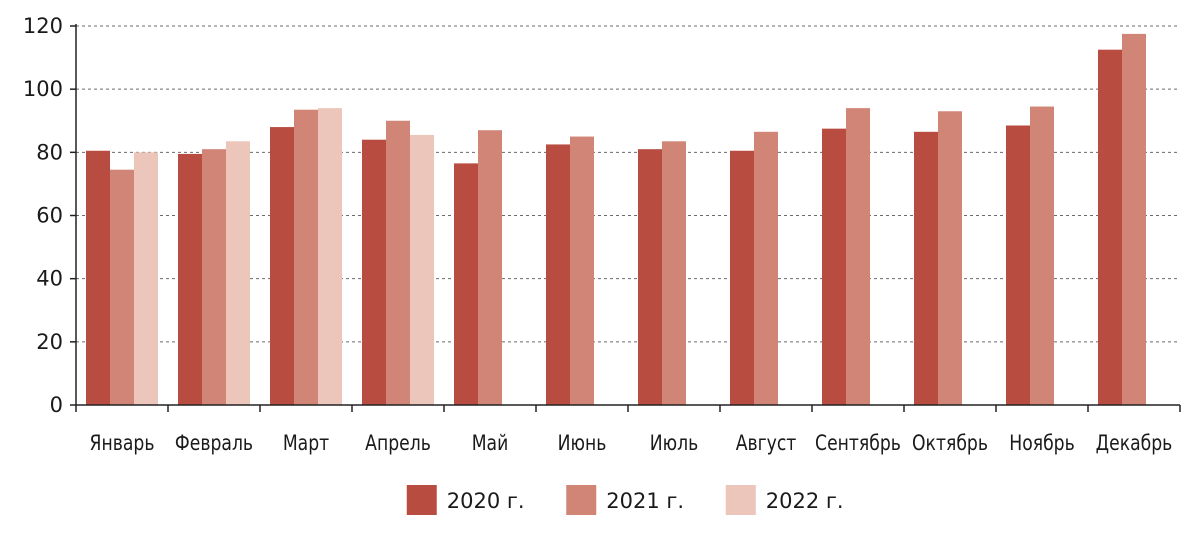 The image size is (1200, 533). I want to click on x-tick-label-group: Июль, so click(674, 442).